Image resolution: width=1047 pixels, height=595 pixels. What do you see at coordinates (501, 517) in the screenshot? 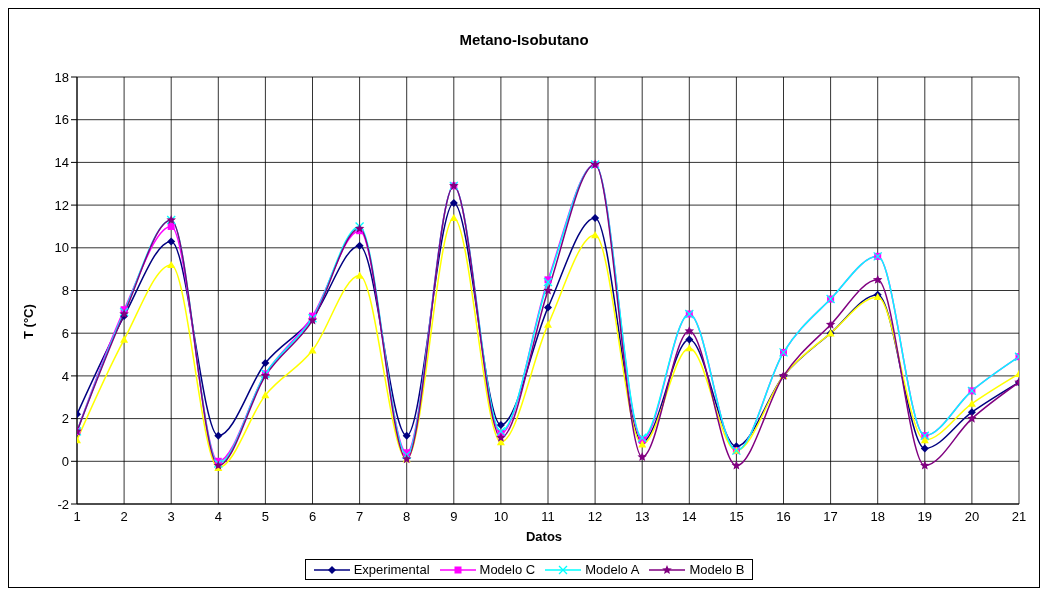
I see `x-tick-label: 10` at bounding box center [501, 517].